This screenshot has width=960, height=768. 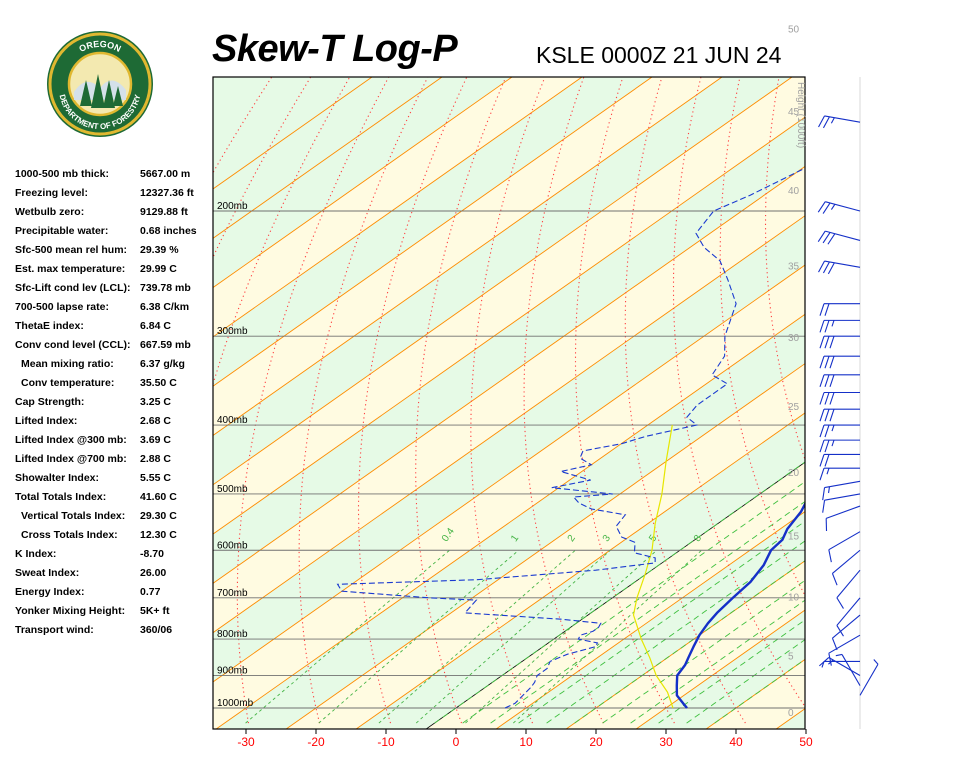 What do you see at coordinates (456, 742) in the screenshot?
I see `x-tick-label: 0` at bounding box center [456, 742].